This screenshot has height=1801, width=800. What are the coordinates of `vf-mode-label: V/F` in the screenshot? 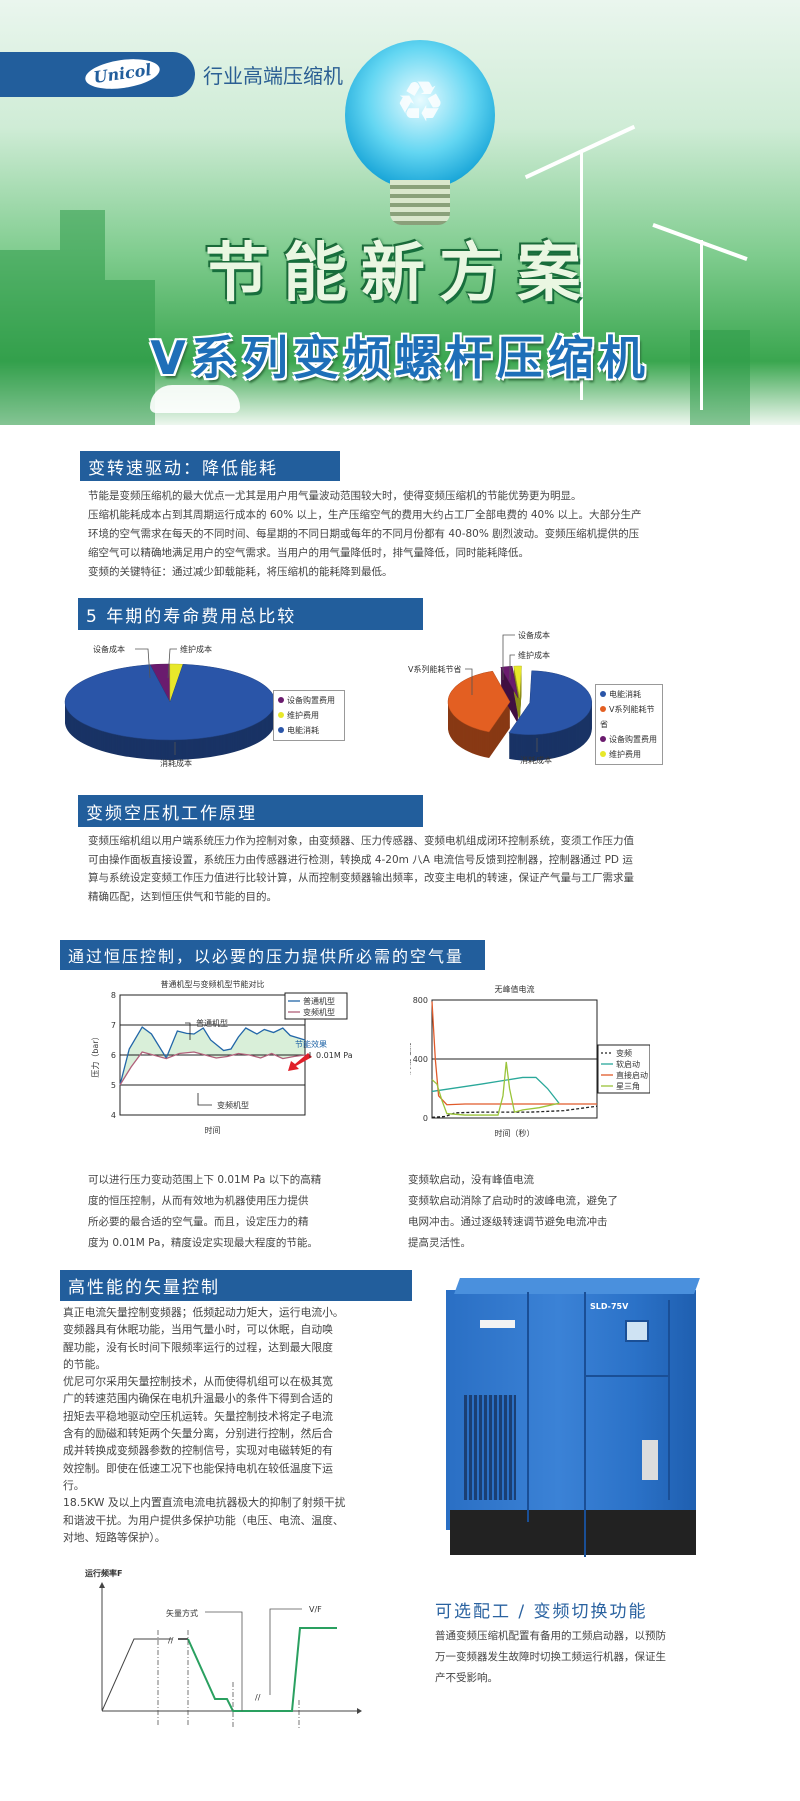 It's located at (315, 1609).